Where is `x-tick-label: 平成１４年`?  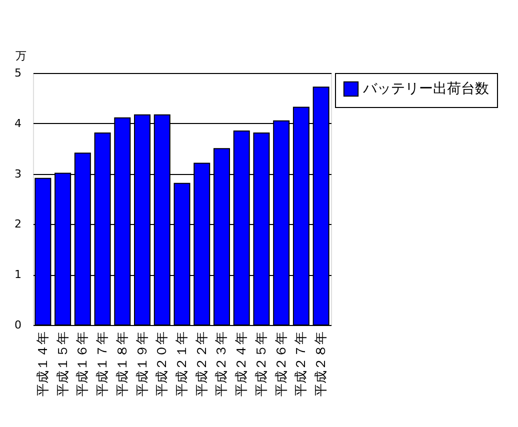
x-tick-label: 平成１４年 is located at coordinates (43, 364).